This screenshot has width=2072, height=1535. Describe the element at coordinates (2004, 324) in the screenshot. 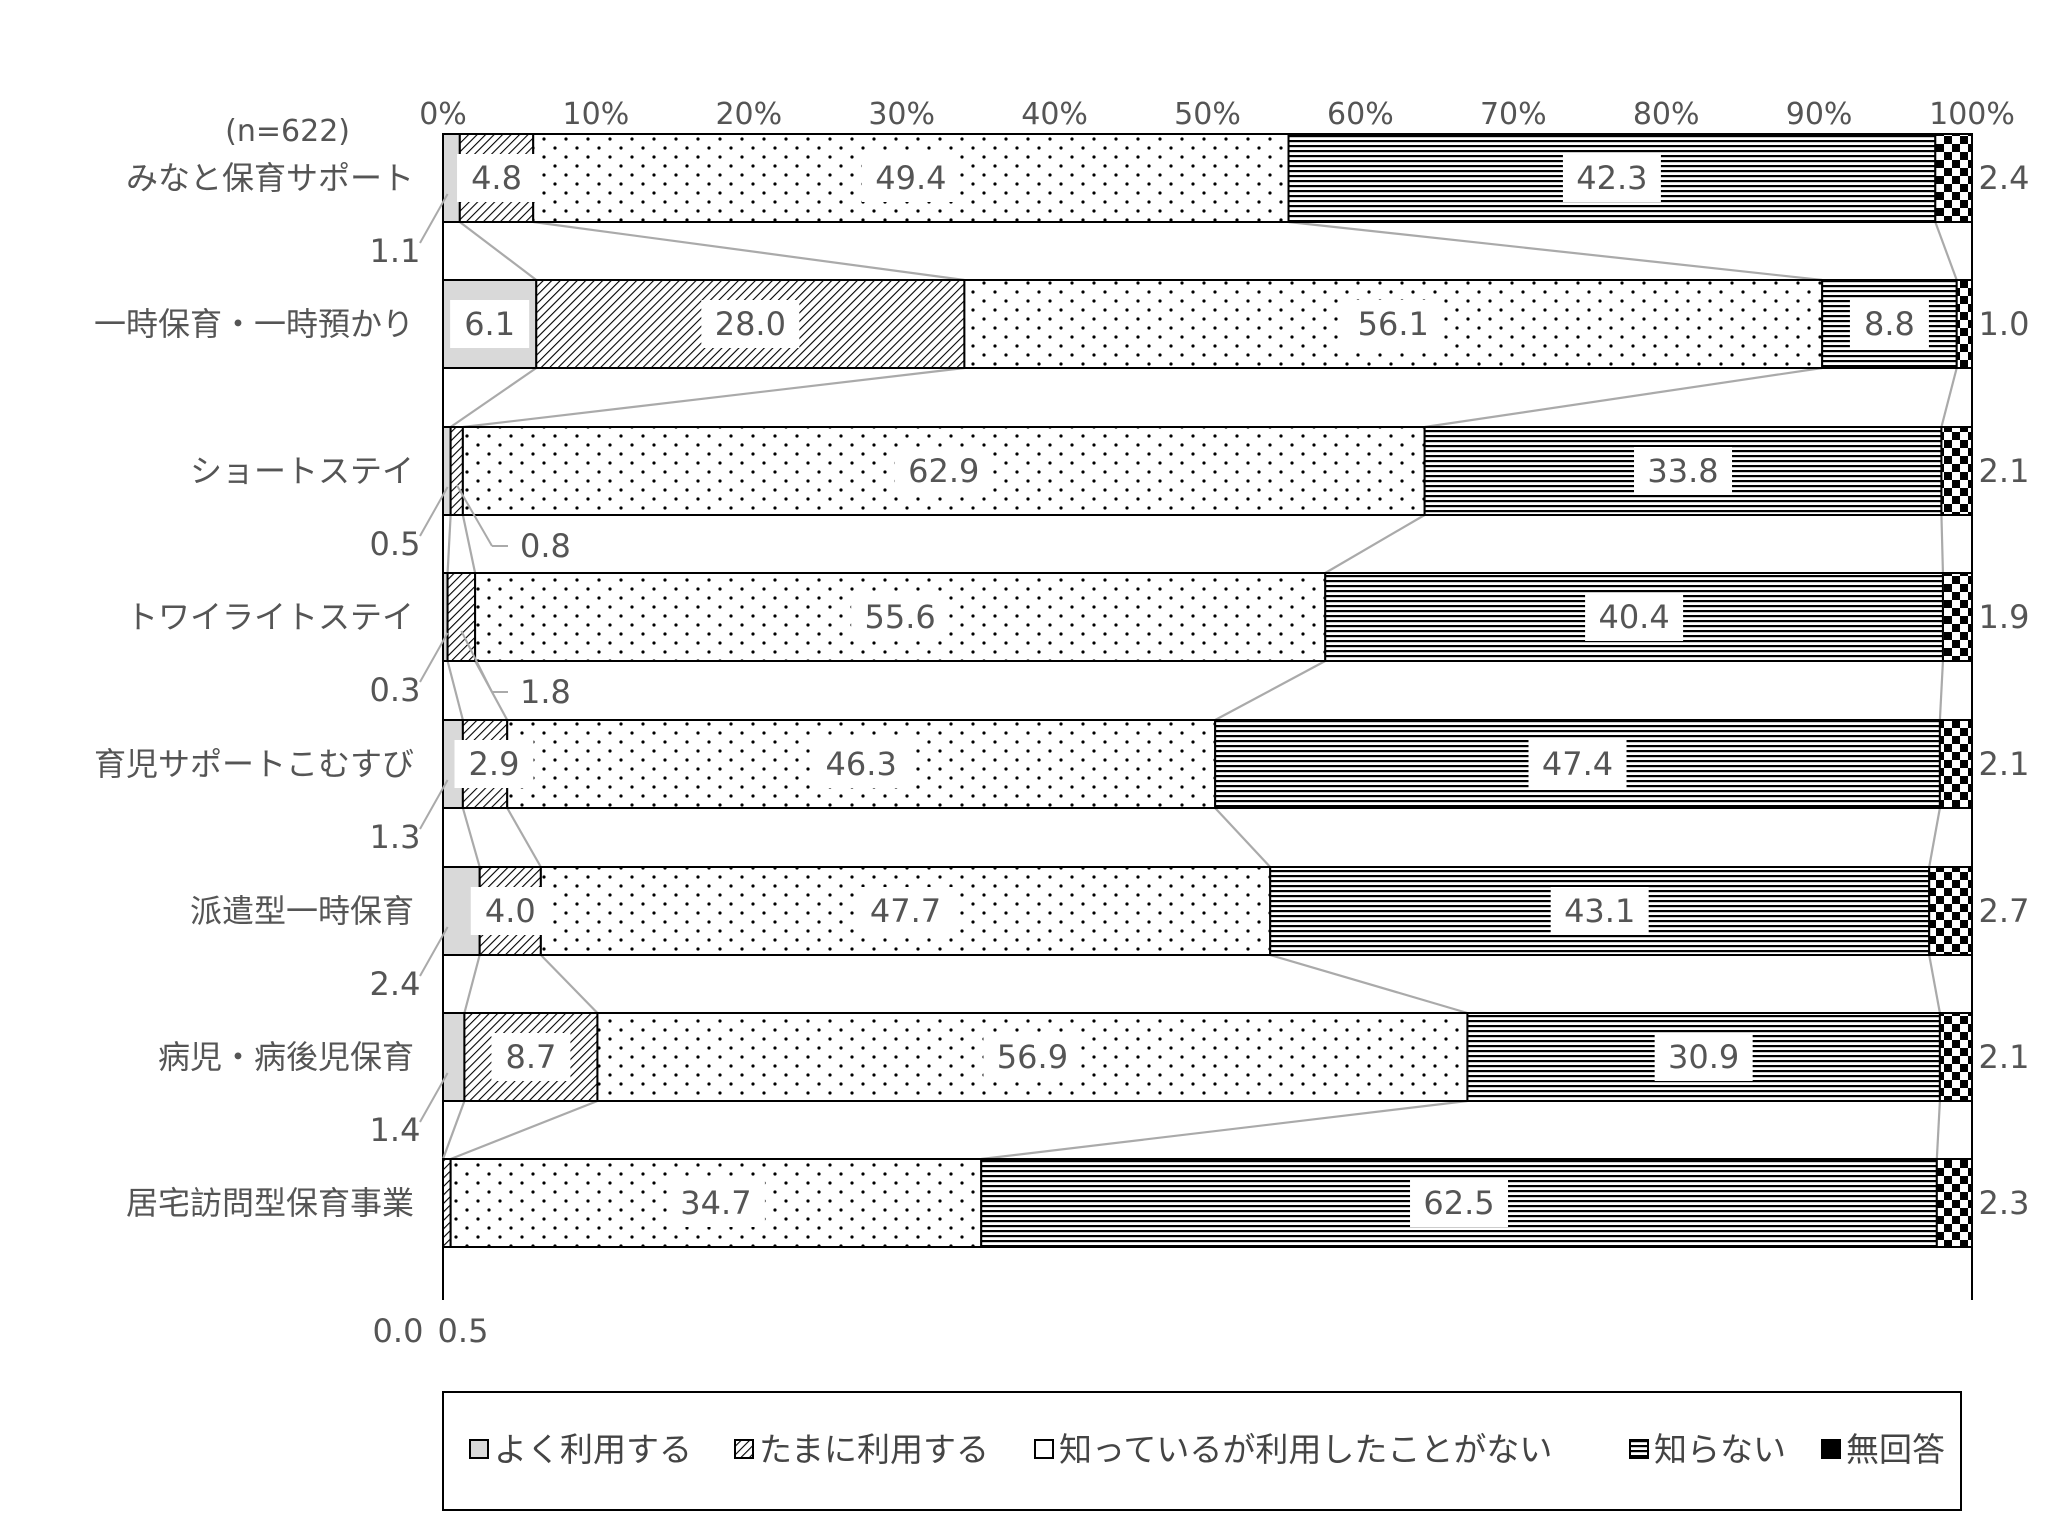

I see `value-label-no-answer: 1.0` at that location.